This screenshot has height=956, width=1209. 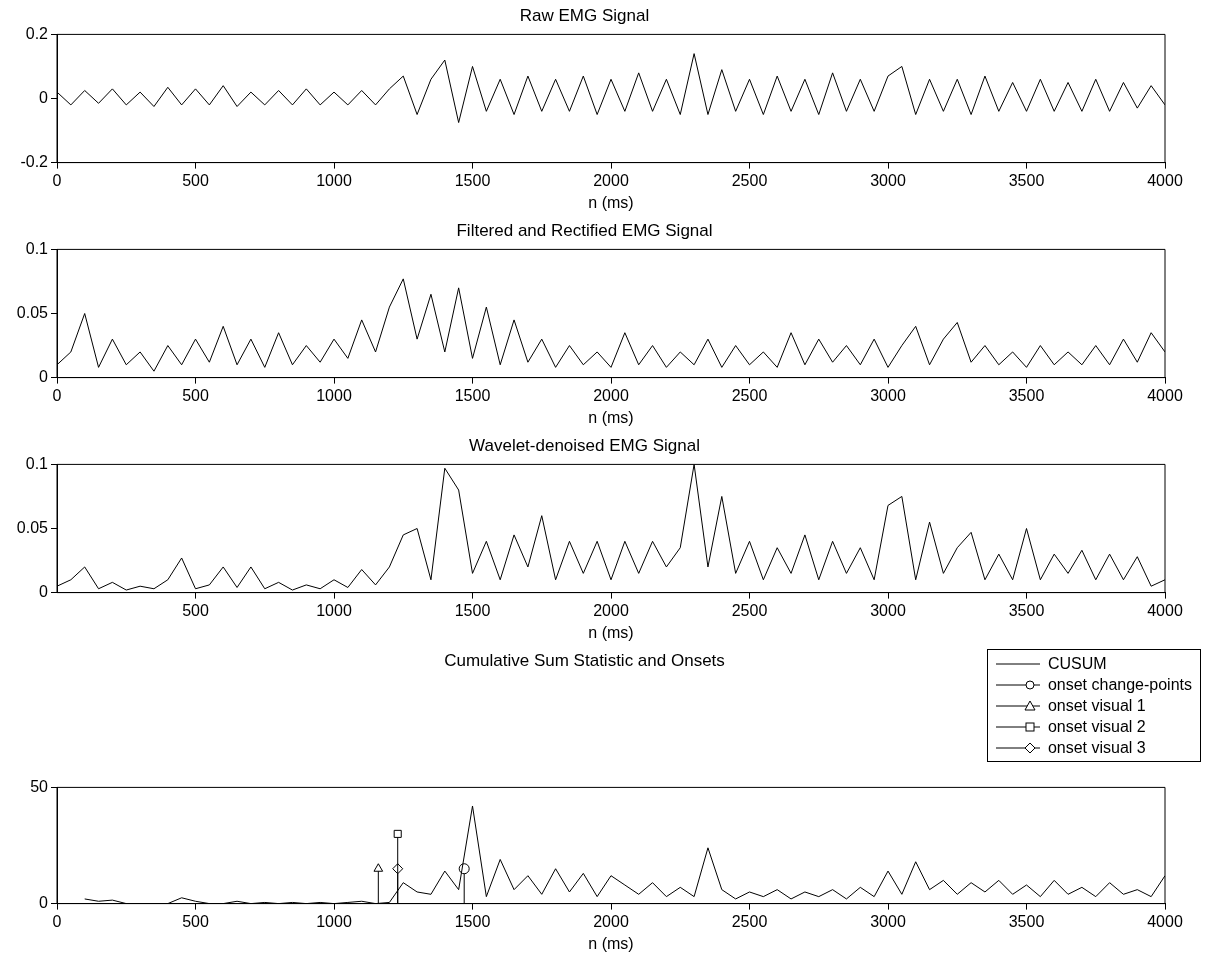 I want to click on legend-label: onset visual 3, so click(x=1096, y=747).